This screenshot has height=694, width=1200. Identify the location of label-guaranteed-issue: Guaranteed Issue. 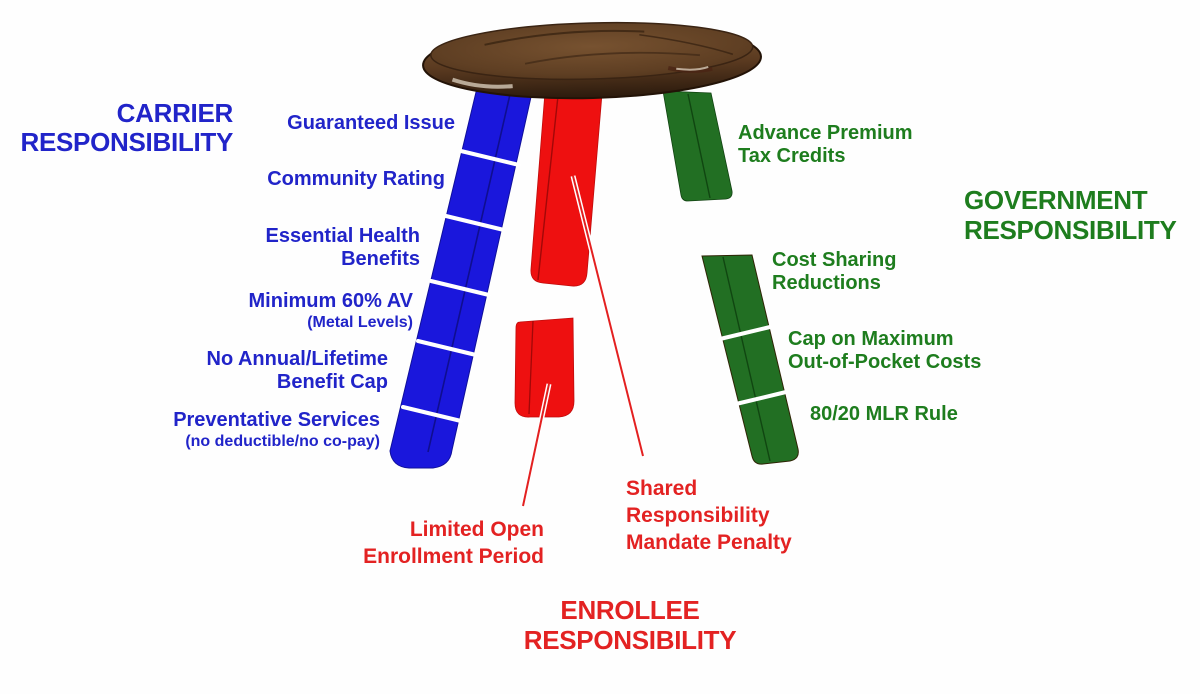
(371, 123).